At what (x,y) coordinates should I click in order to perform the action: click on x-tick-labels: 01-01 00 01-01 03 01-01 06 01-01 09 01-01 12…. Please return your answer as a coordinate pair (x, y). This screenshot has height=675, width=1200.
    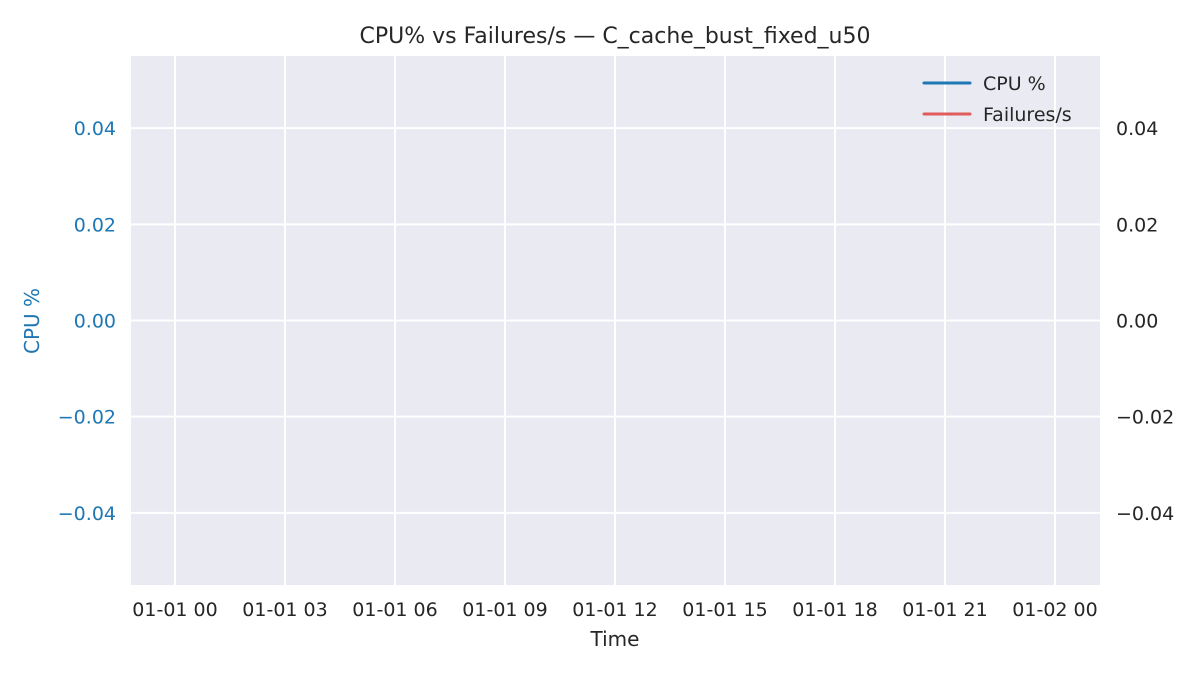
    Looking at the image, I should click on (614, 610).